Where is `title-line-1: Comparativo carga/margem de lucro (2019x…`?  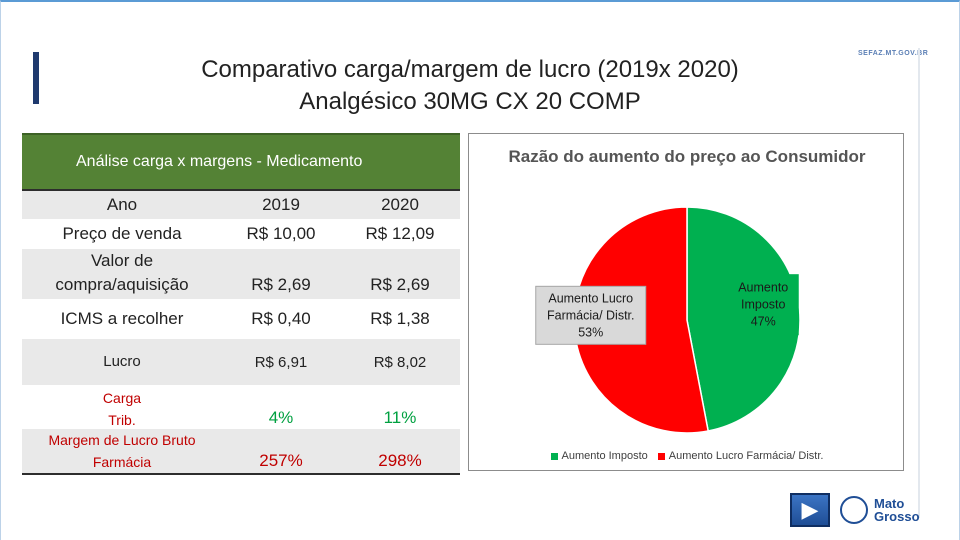 title-line-1: Comparativo carga/margem de lucro (2019x… is located at coordinates (470, 69).